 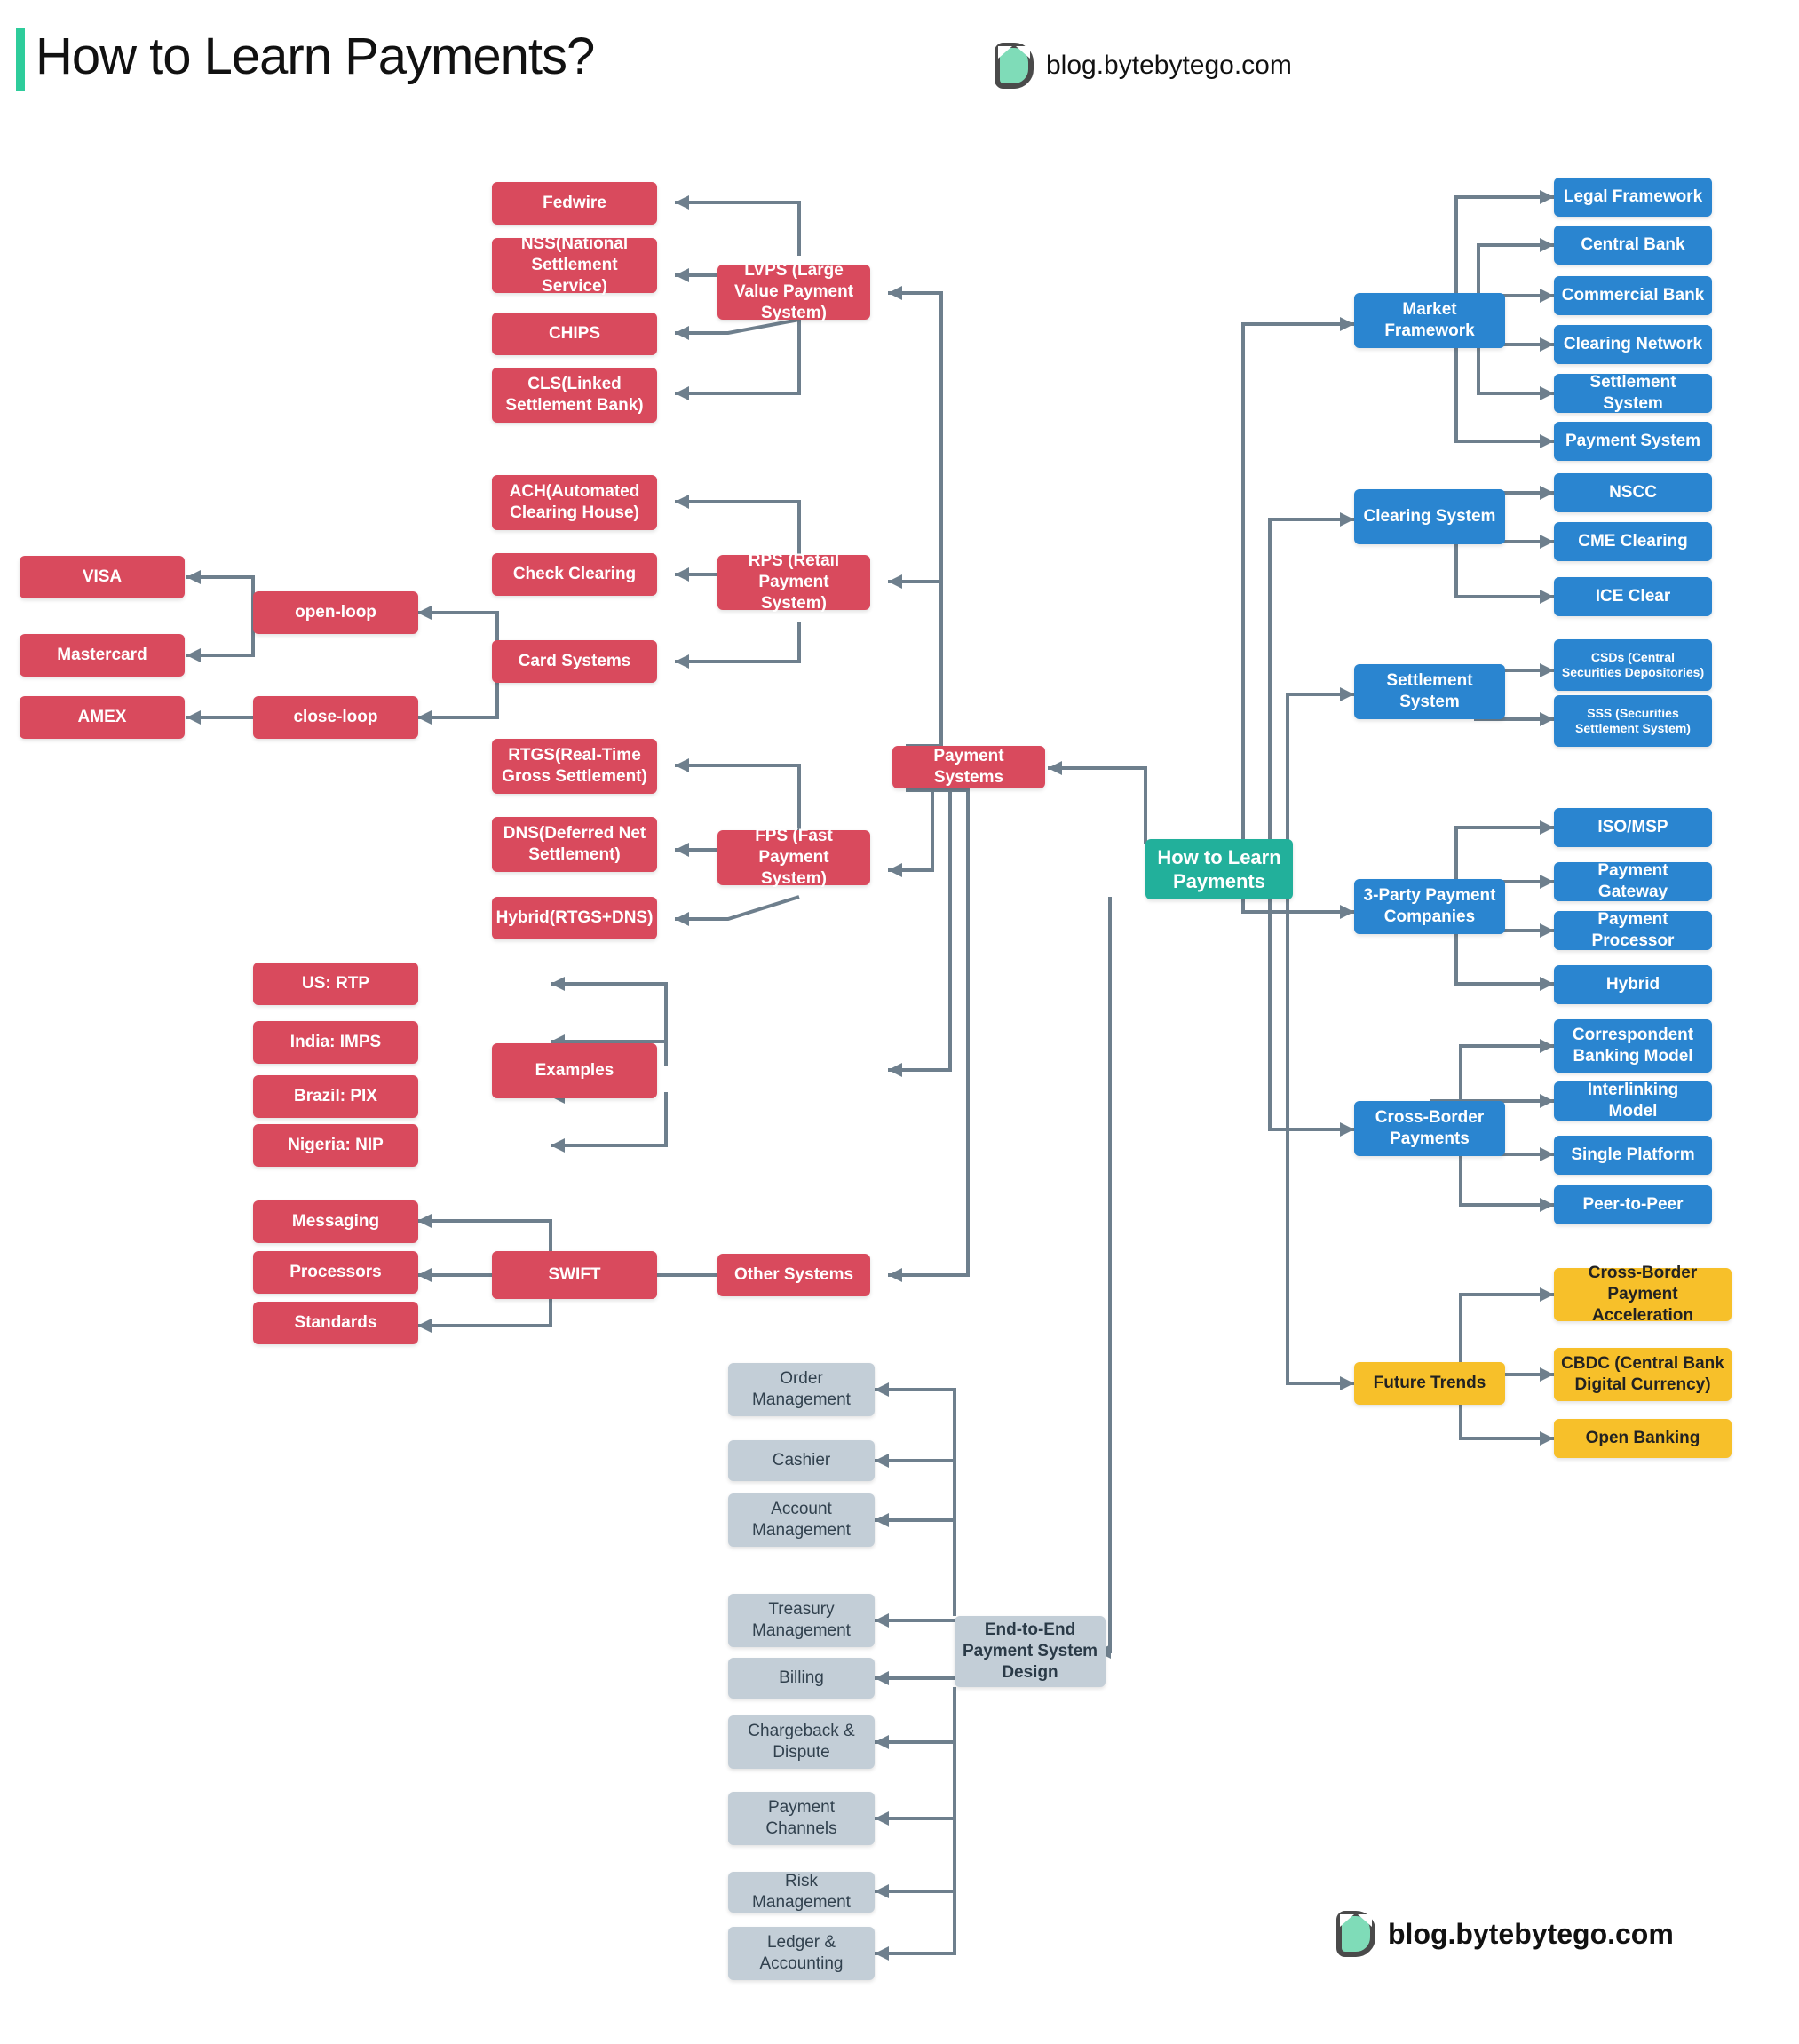 What do you see at coordinates (801, 1892) in the screenshot?
I see `node-risk-management: Risk Management` at bounding box center [801, 1892].